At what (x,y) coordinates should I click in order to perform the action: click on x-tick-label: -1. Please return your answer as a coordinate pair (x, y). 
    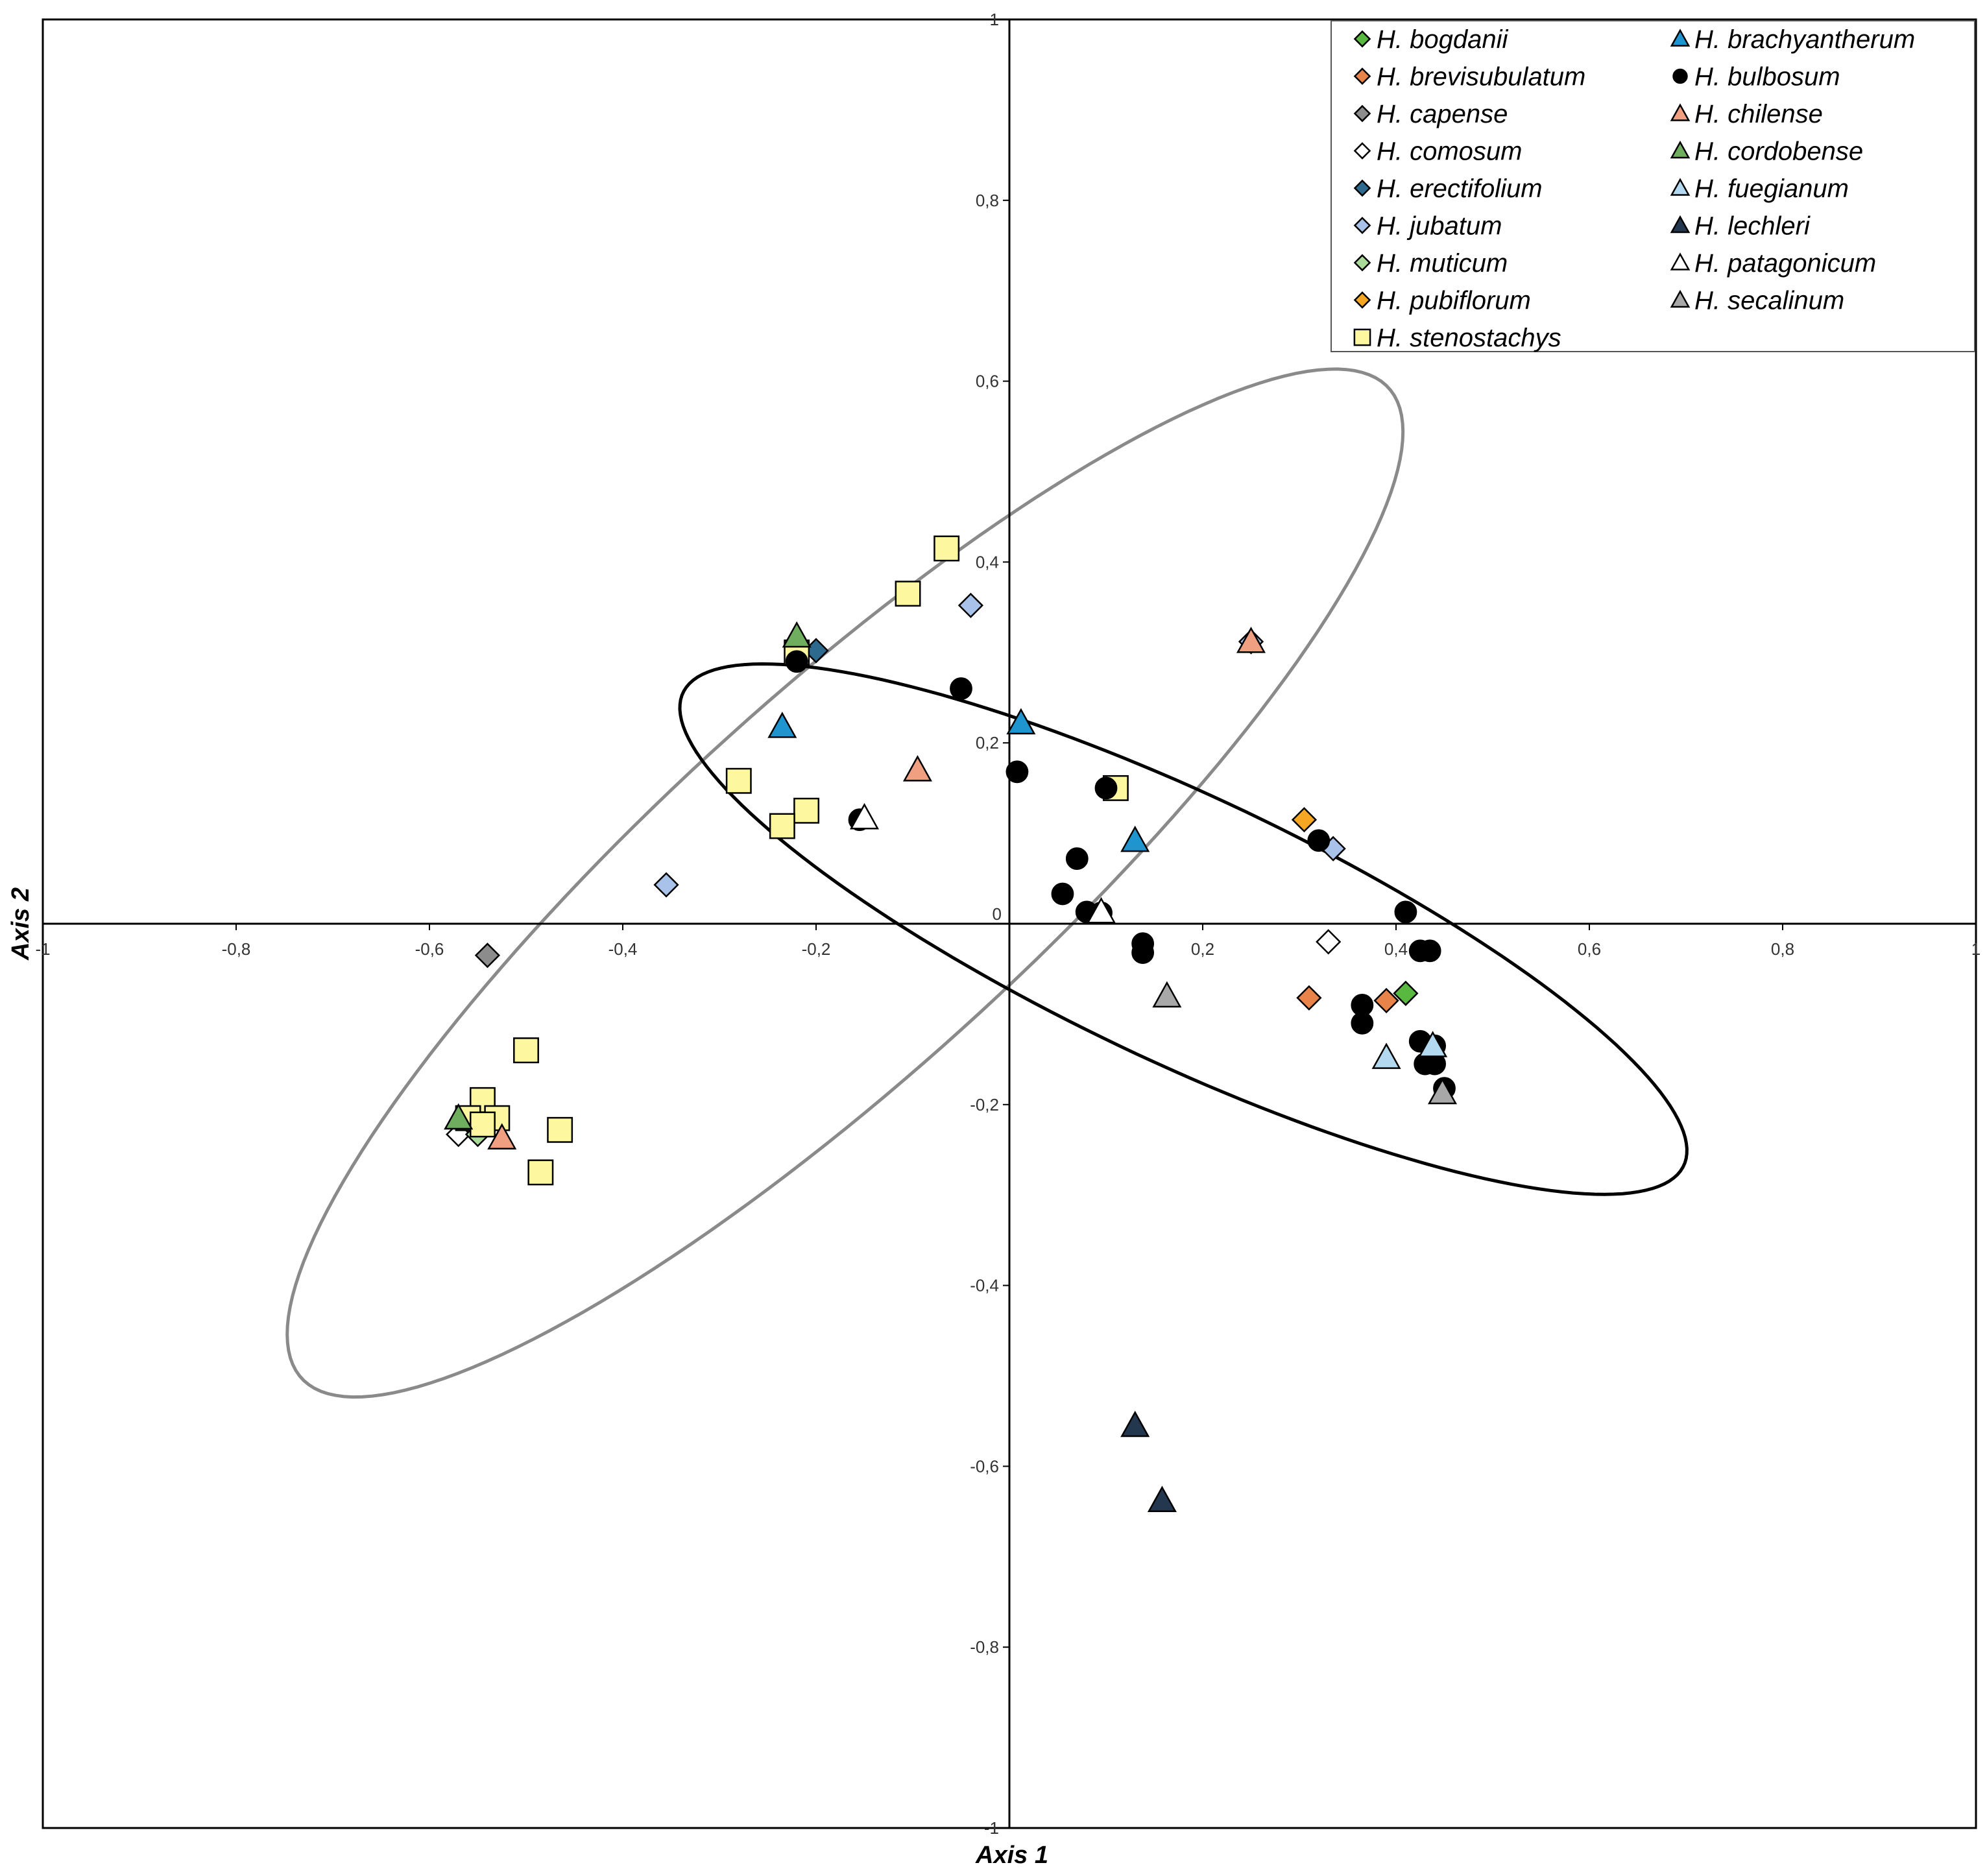
    Looking at the image, I should click on (42, 949).